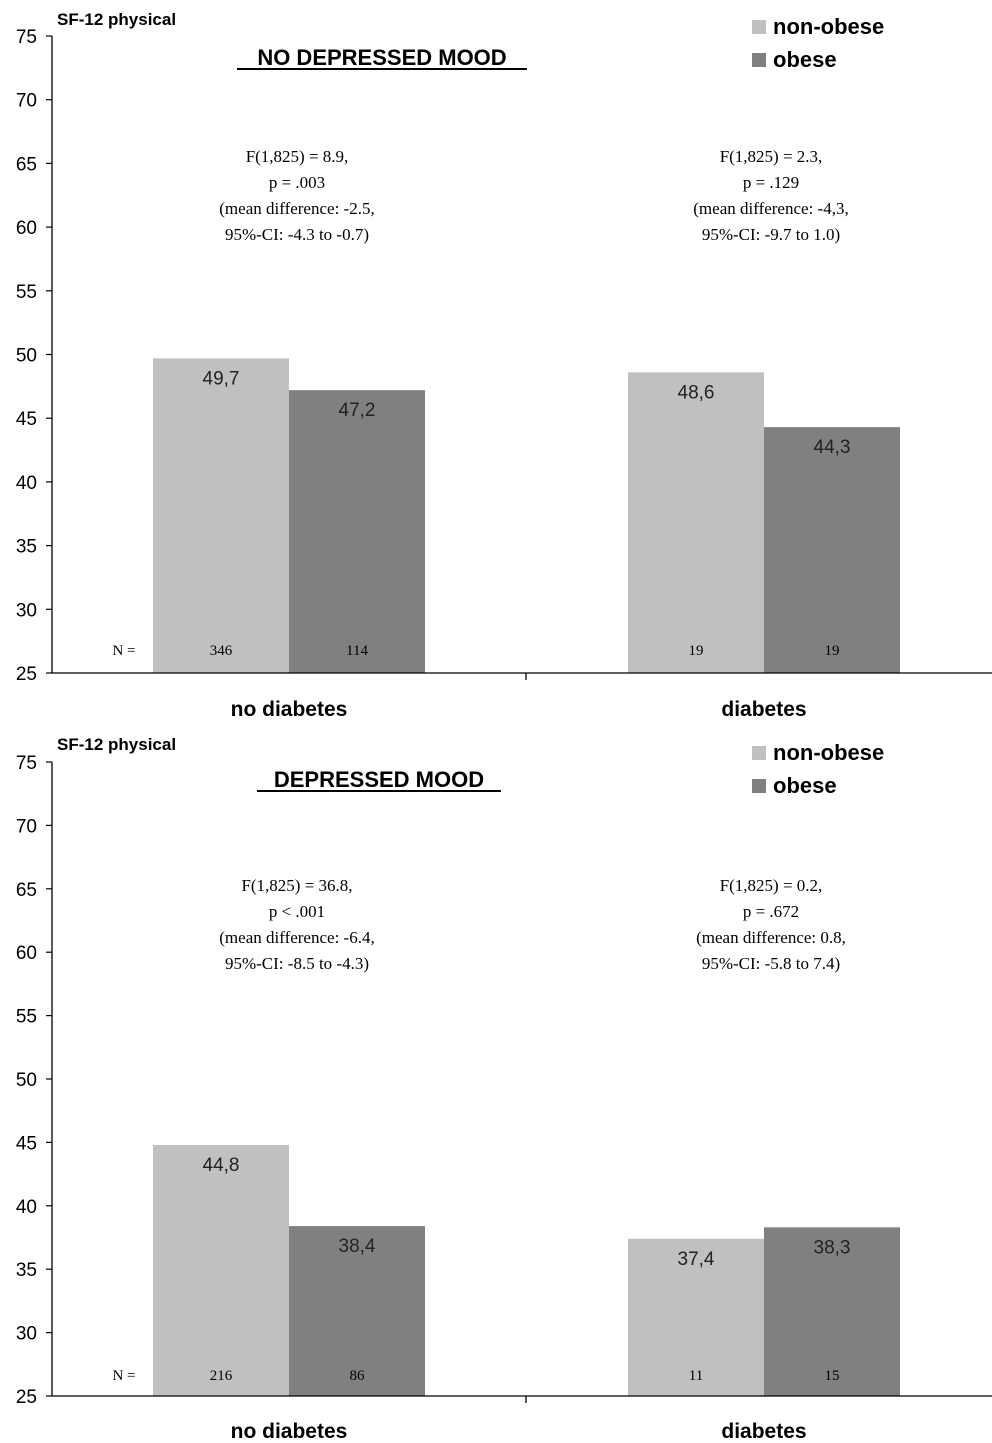  What do you see at coordinates (357, 651) in the screenshot?
I see `n-count-label: 114` at bounding box center [357, 651].